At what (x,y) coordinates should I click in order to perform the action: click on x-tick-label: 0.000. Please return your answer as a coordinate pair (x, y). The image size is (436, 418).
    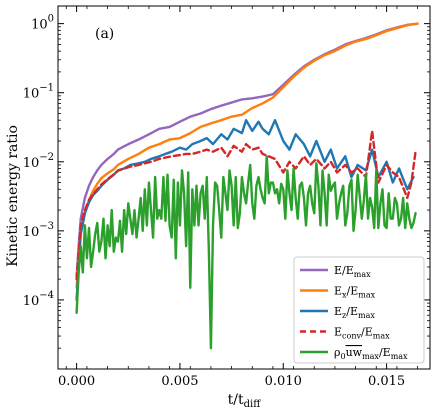
    Looking at the image, I should click on (76, 381).